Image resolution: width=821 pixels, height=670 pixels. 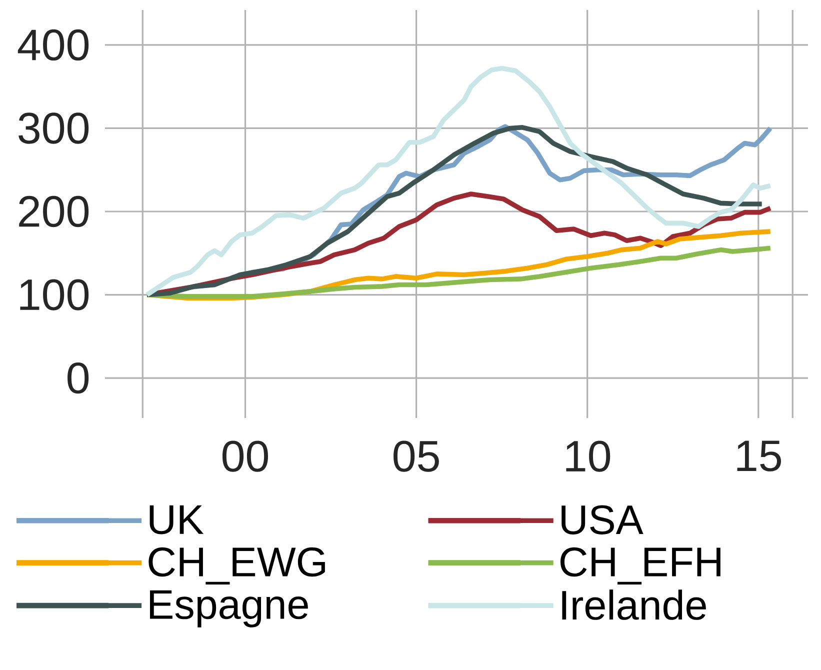 I want to click on x-tick-label: 05, so click(x=416, y=456).